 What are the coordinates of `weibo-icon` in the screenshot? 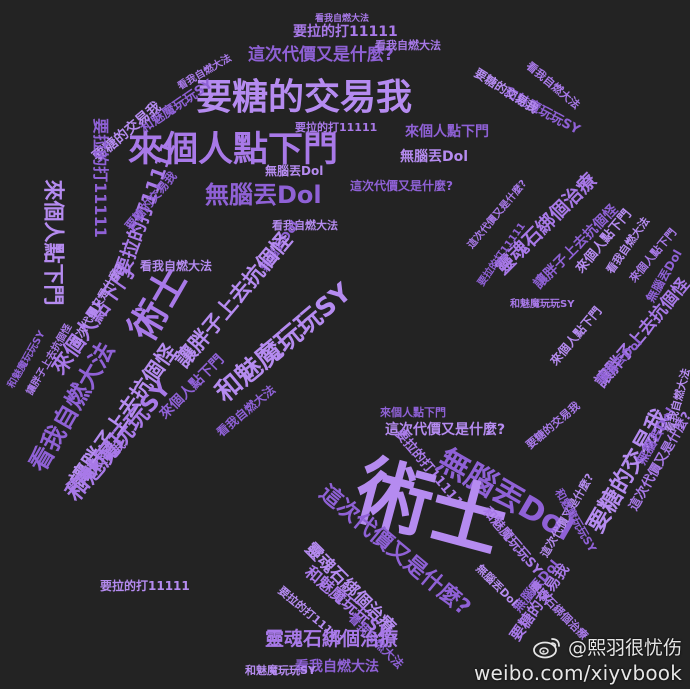 It's located at (546, 647).